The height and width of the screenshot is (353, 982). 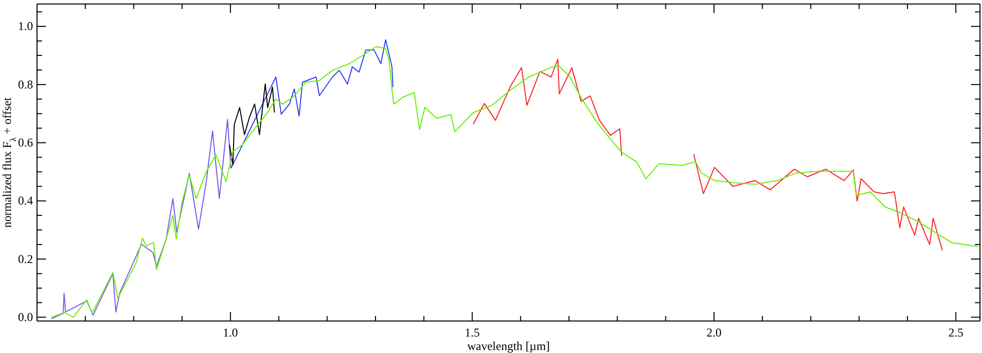 I want to click on x-tick-label: 2.0, so click(x=714, y=333).